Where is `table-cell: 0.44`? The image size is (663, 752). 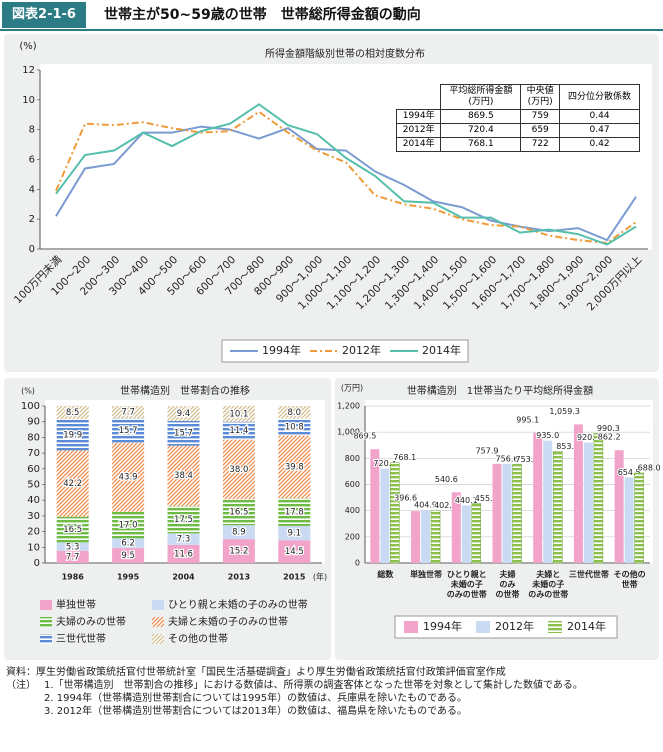
table-cell: 0.44 is located at coordinates (599, 116).